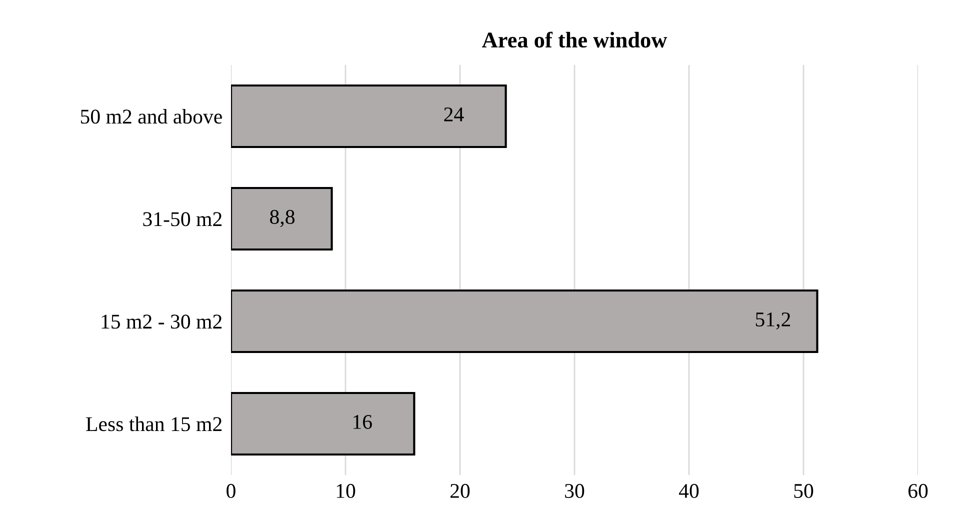  Describe the element at coordinates (151, 116) in the screenshot. I see `y-tick-label: 50 m2 and above` at that location.